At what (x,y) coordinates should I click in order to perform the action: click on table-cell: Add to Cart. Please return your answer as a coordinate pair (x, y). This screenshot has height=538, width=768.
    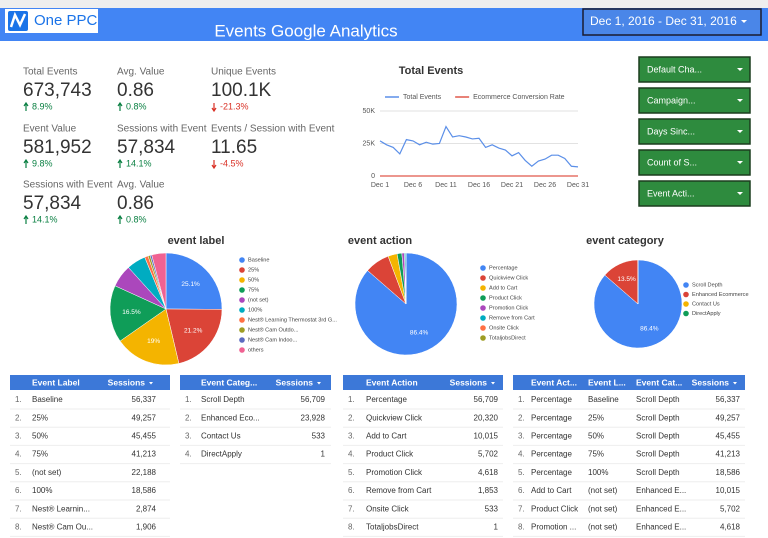
    Looking at the image, I should click on (551, 490).